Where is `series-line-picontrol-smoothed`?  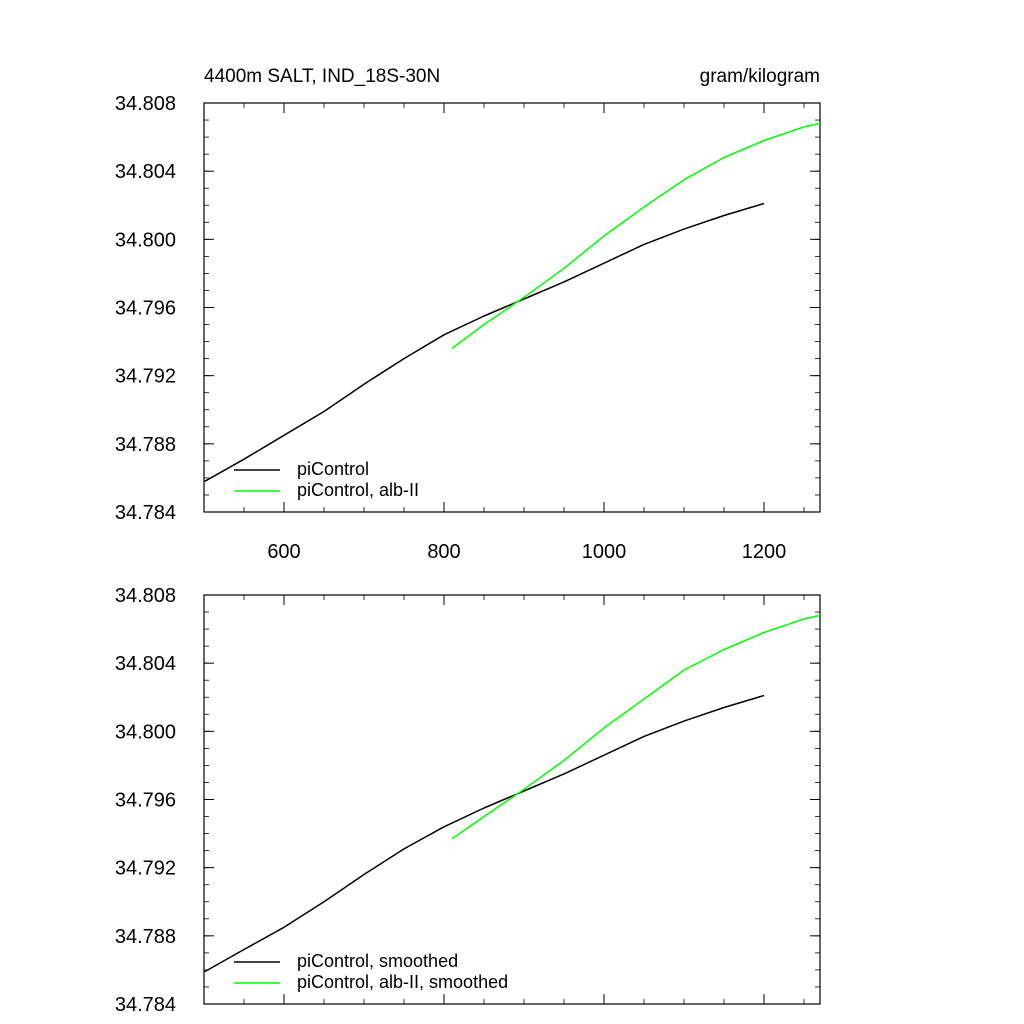
series-line-picontrol-smoothed is located at coordinates (484, 833).